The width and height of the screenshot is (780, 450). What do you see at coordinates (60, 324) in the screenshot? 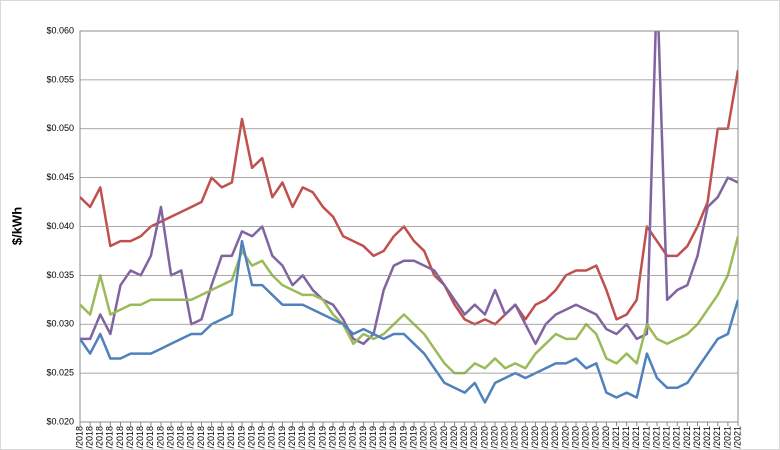
I see `y-tick-label: $0.030` at bounding box center [60, 324].